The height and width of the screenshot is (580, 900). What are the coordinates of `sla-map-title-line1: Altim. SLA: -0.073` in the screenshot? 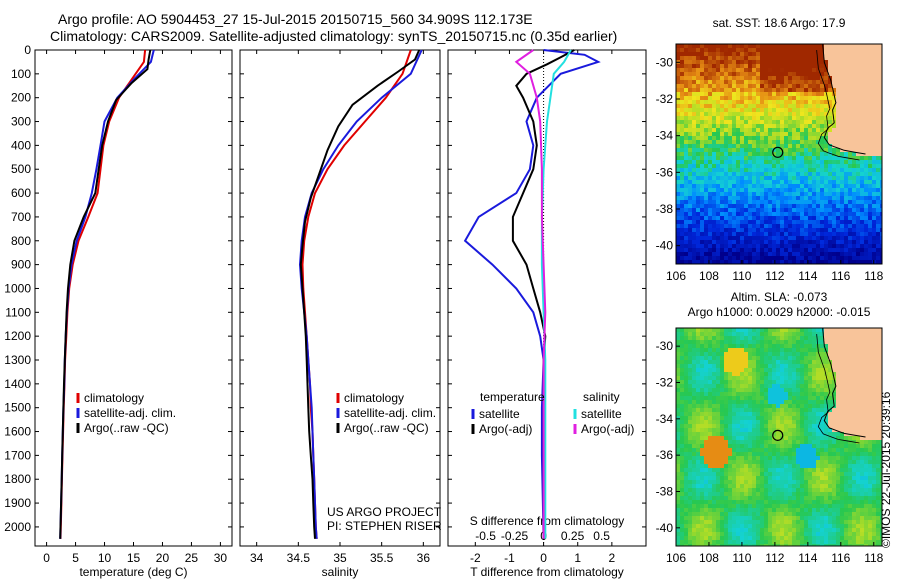 It's located at (779, 297).